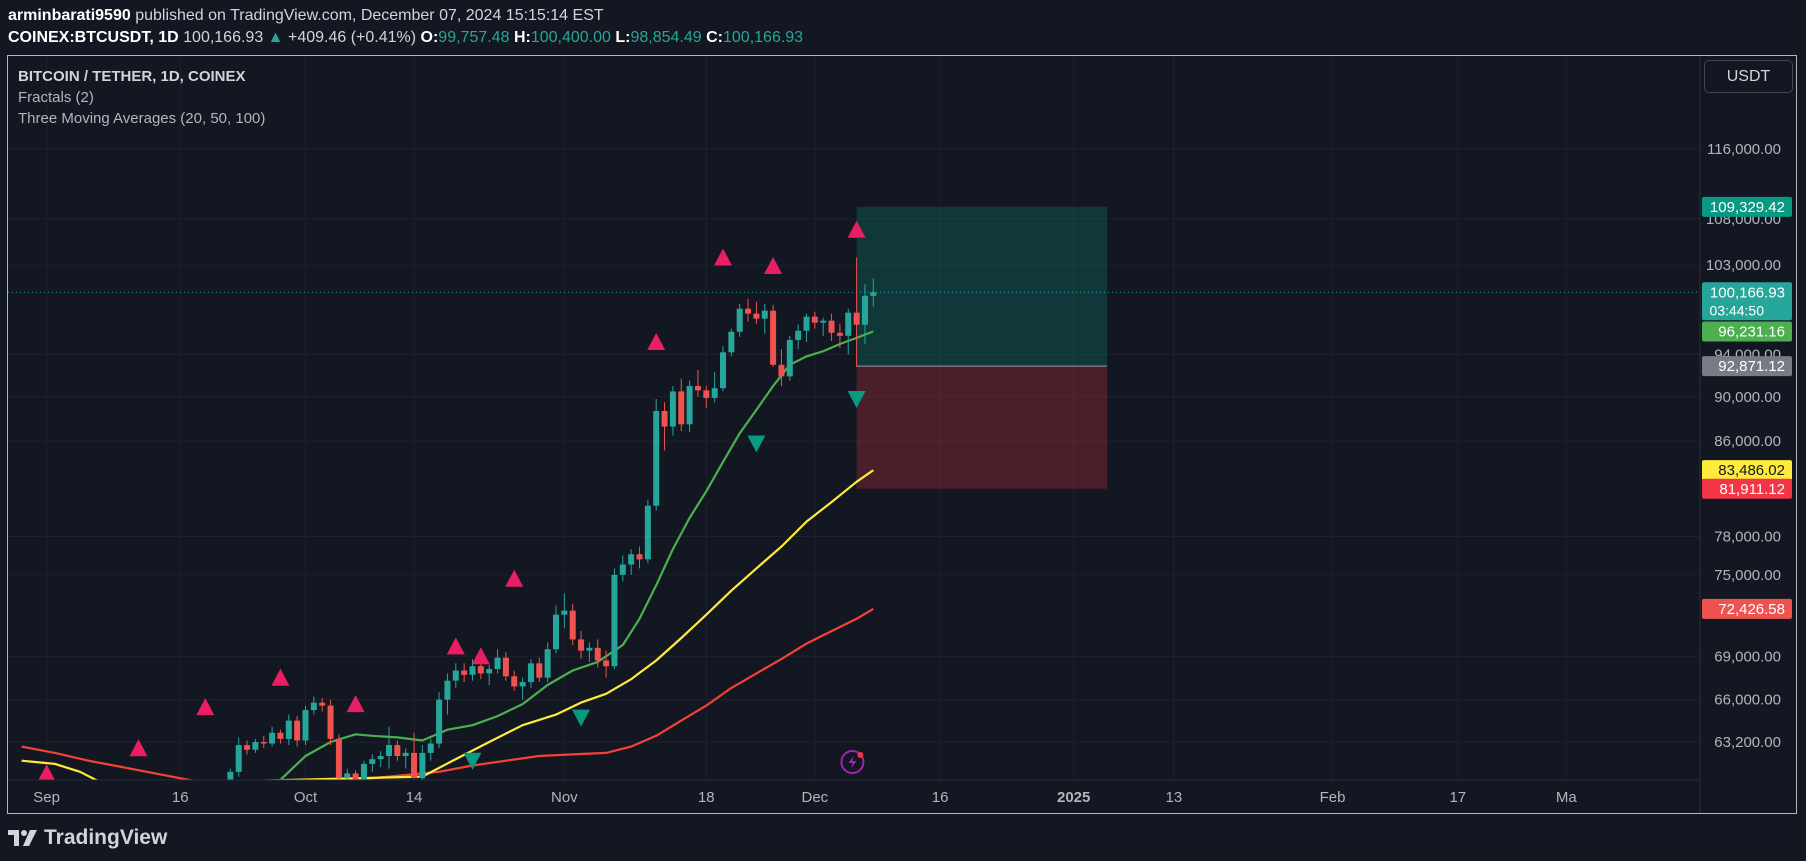 This screenshot has width=1806, height=861. I want to click on legend-fractals: Fractals (2), so click(56, 97).